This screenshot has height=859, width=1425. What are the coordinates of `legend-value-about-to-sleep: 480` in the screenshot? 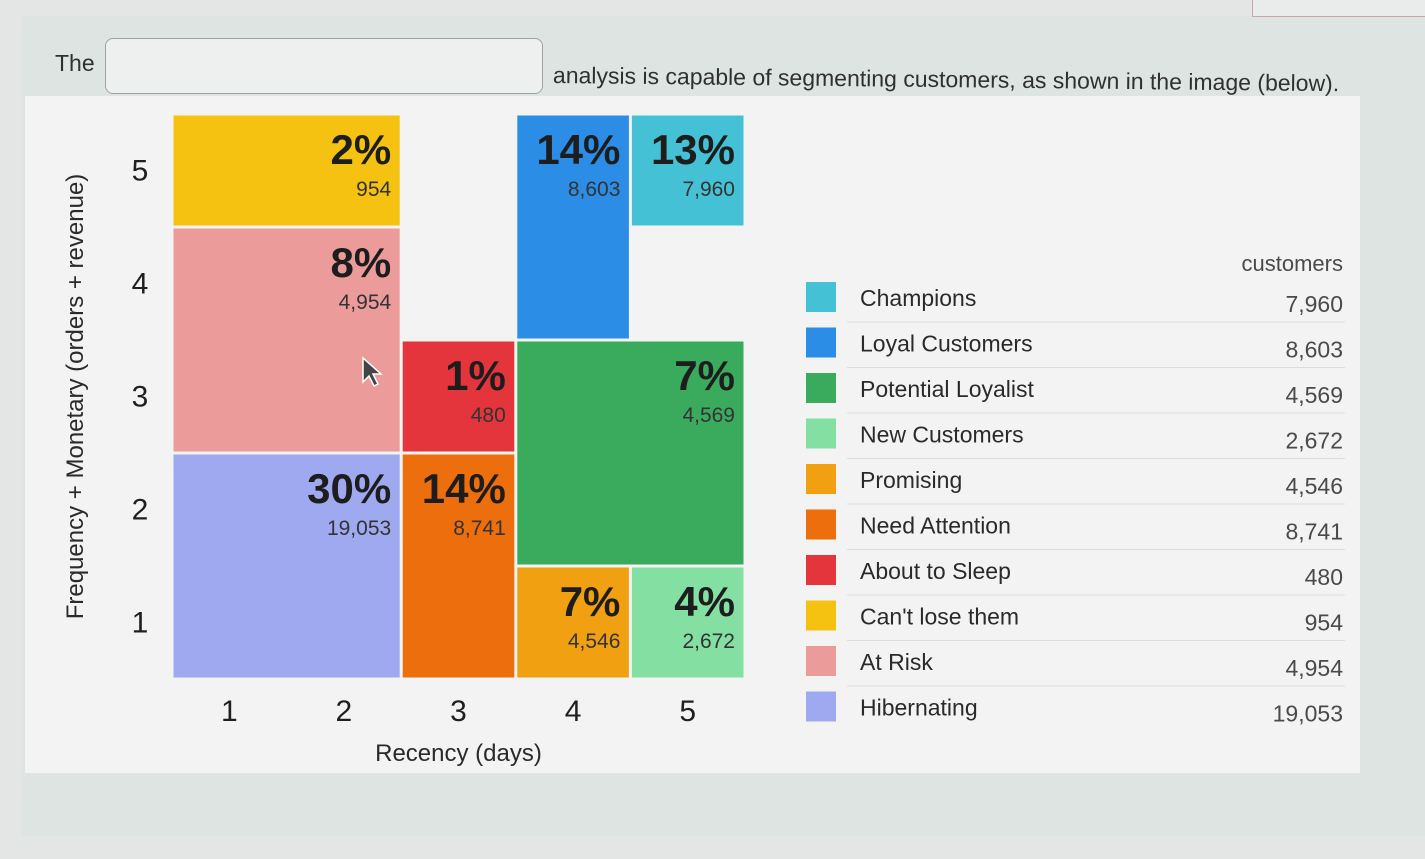 It's located at (1324, 577).